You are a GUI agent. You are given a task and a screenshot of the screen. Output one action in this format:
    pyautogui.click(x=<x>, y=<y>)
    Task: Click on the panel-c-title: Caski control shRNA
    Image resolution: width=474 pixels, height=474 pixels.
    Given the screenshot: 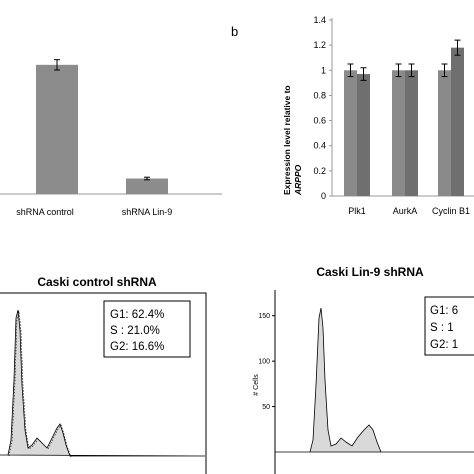 What is the action you would take?
    pyautogui.click(x=97, y=282)
    